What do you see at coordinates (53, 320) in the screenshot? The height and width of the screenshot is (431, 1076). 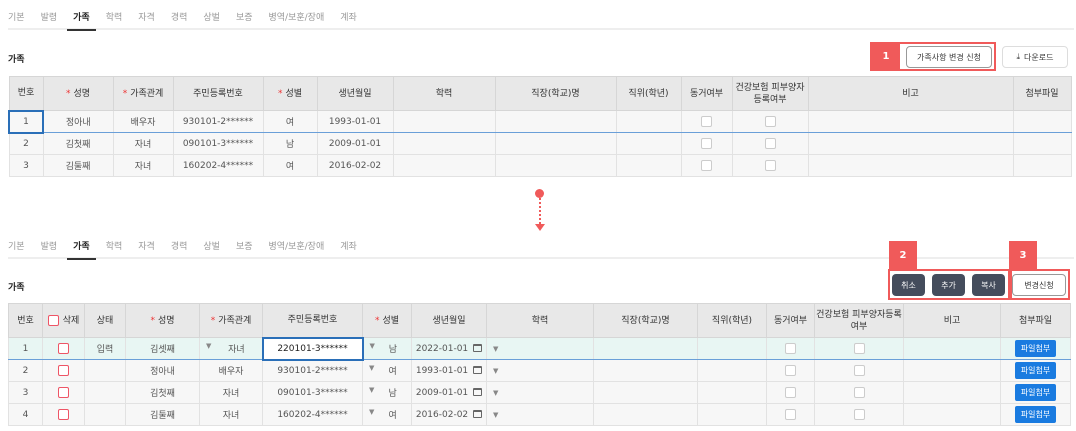 I see `select-all-checkbox` at bounding box center [53, 320].